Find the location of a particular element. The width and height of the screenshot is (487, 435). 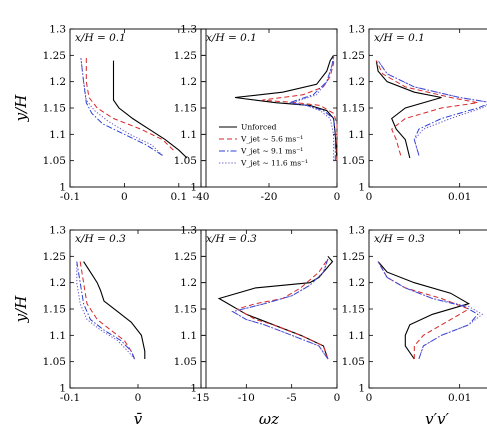

x-tick-label: -15 is located at coordinates (201, 398).